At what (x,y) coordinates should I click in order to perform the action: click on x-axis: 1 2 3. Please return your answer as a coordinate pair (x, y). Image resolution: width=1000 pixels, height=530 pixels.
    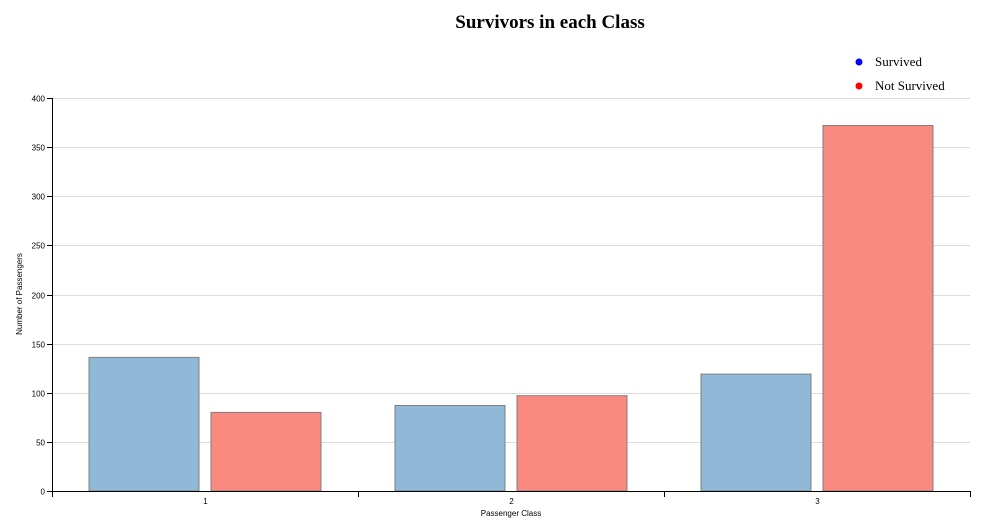
    Looking at the image, I should click on (511, 498).